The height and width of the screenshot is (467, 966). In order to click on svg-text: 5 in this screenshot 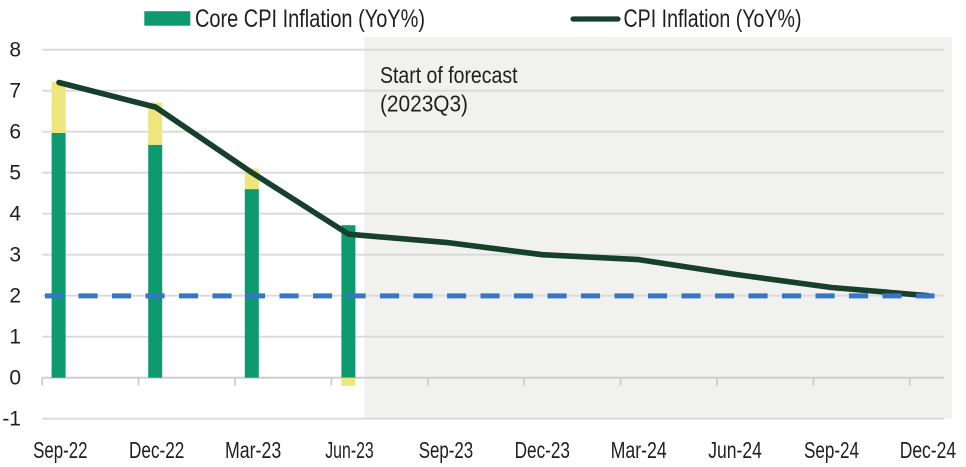, I will do `click(15, 173)`.